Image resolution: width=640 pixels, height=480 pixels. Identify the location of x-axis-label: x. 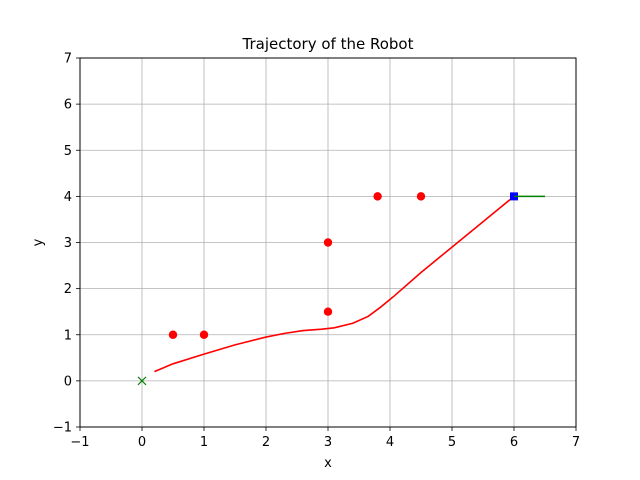
(328, 463).